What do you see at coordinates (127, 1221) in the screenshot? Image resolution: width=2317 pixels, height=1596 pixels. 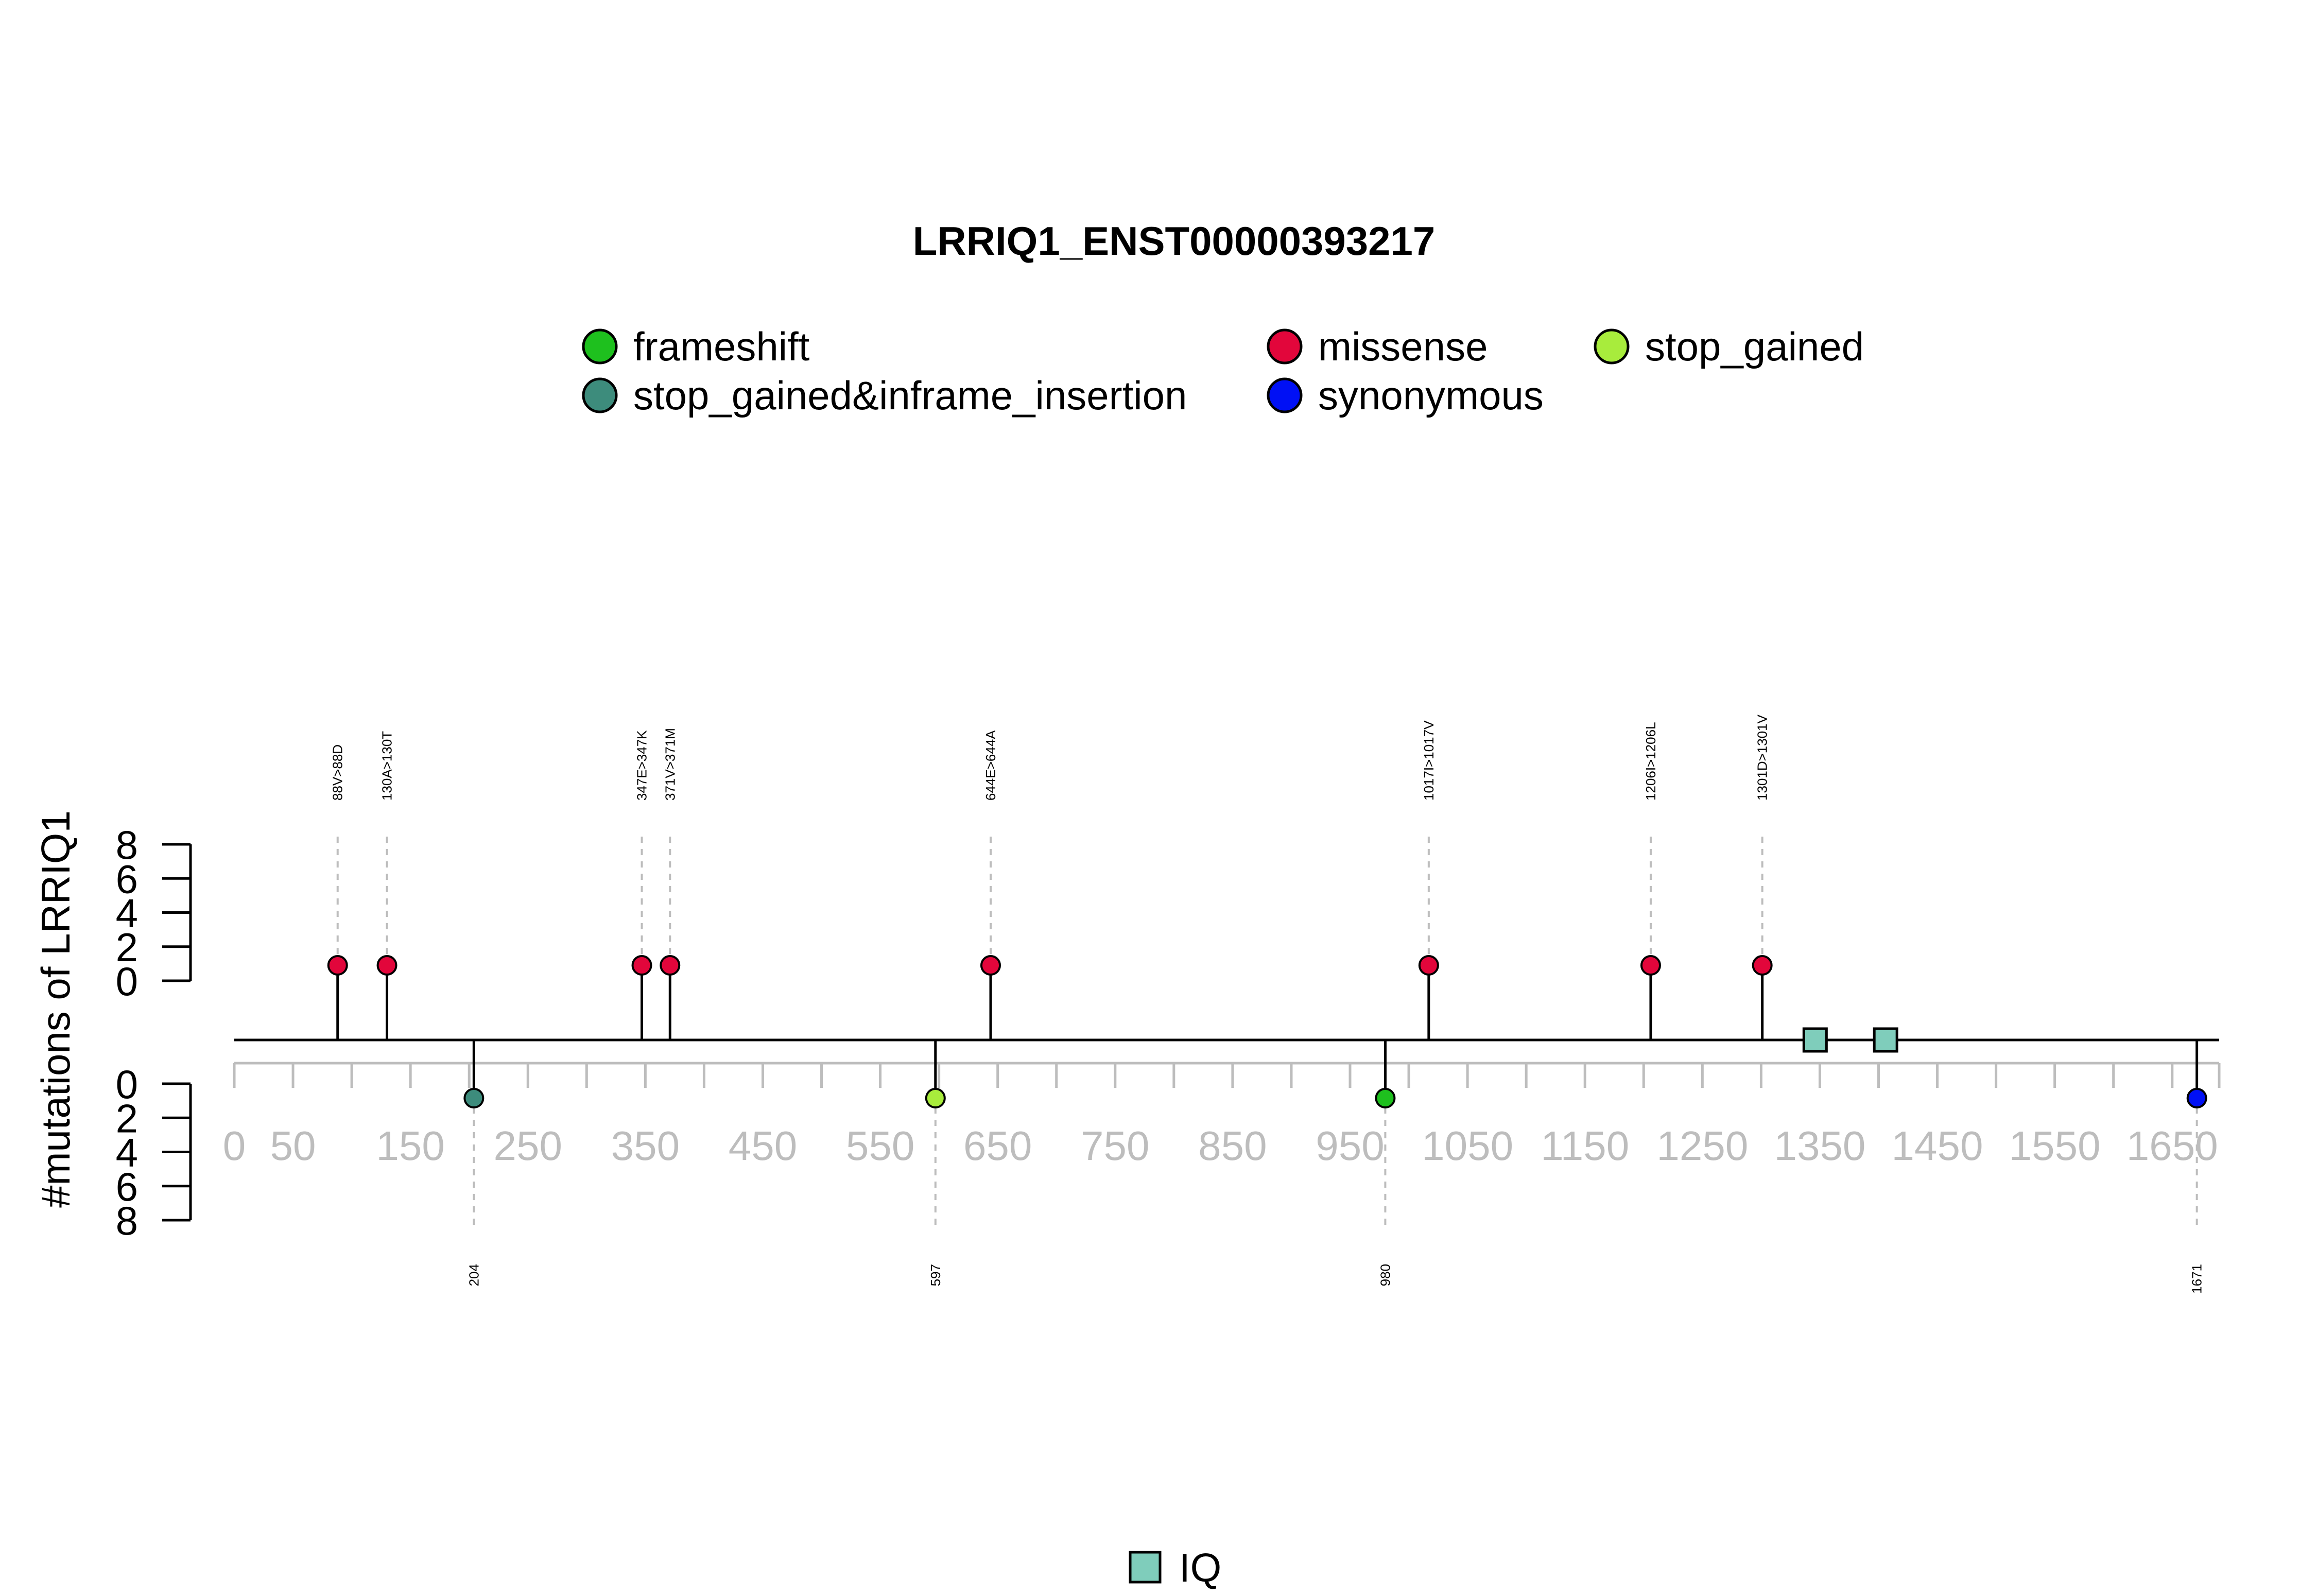 I see `y-tick-label-bottom-4: 8` at bounding box center [127, 1221].